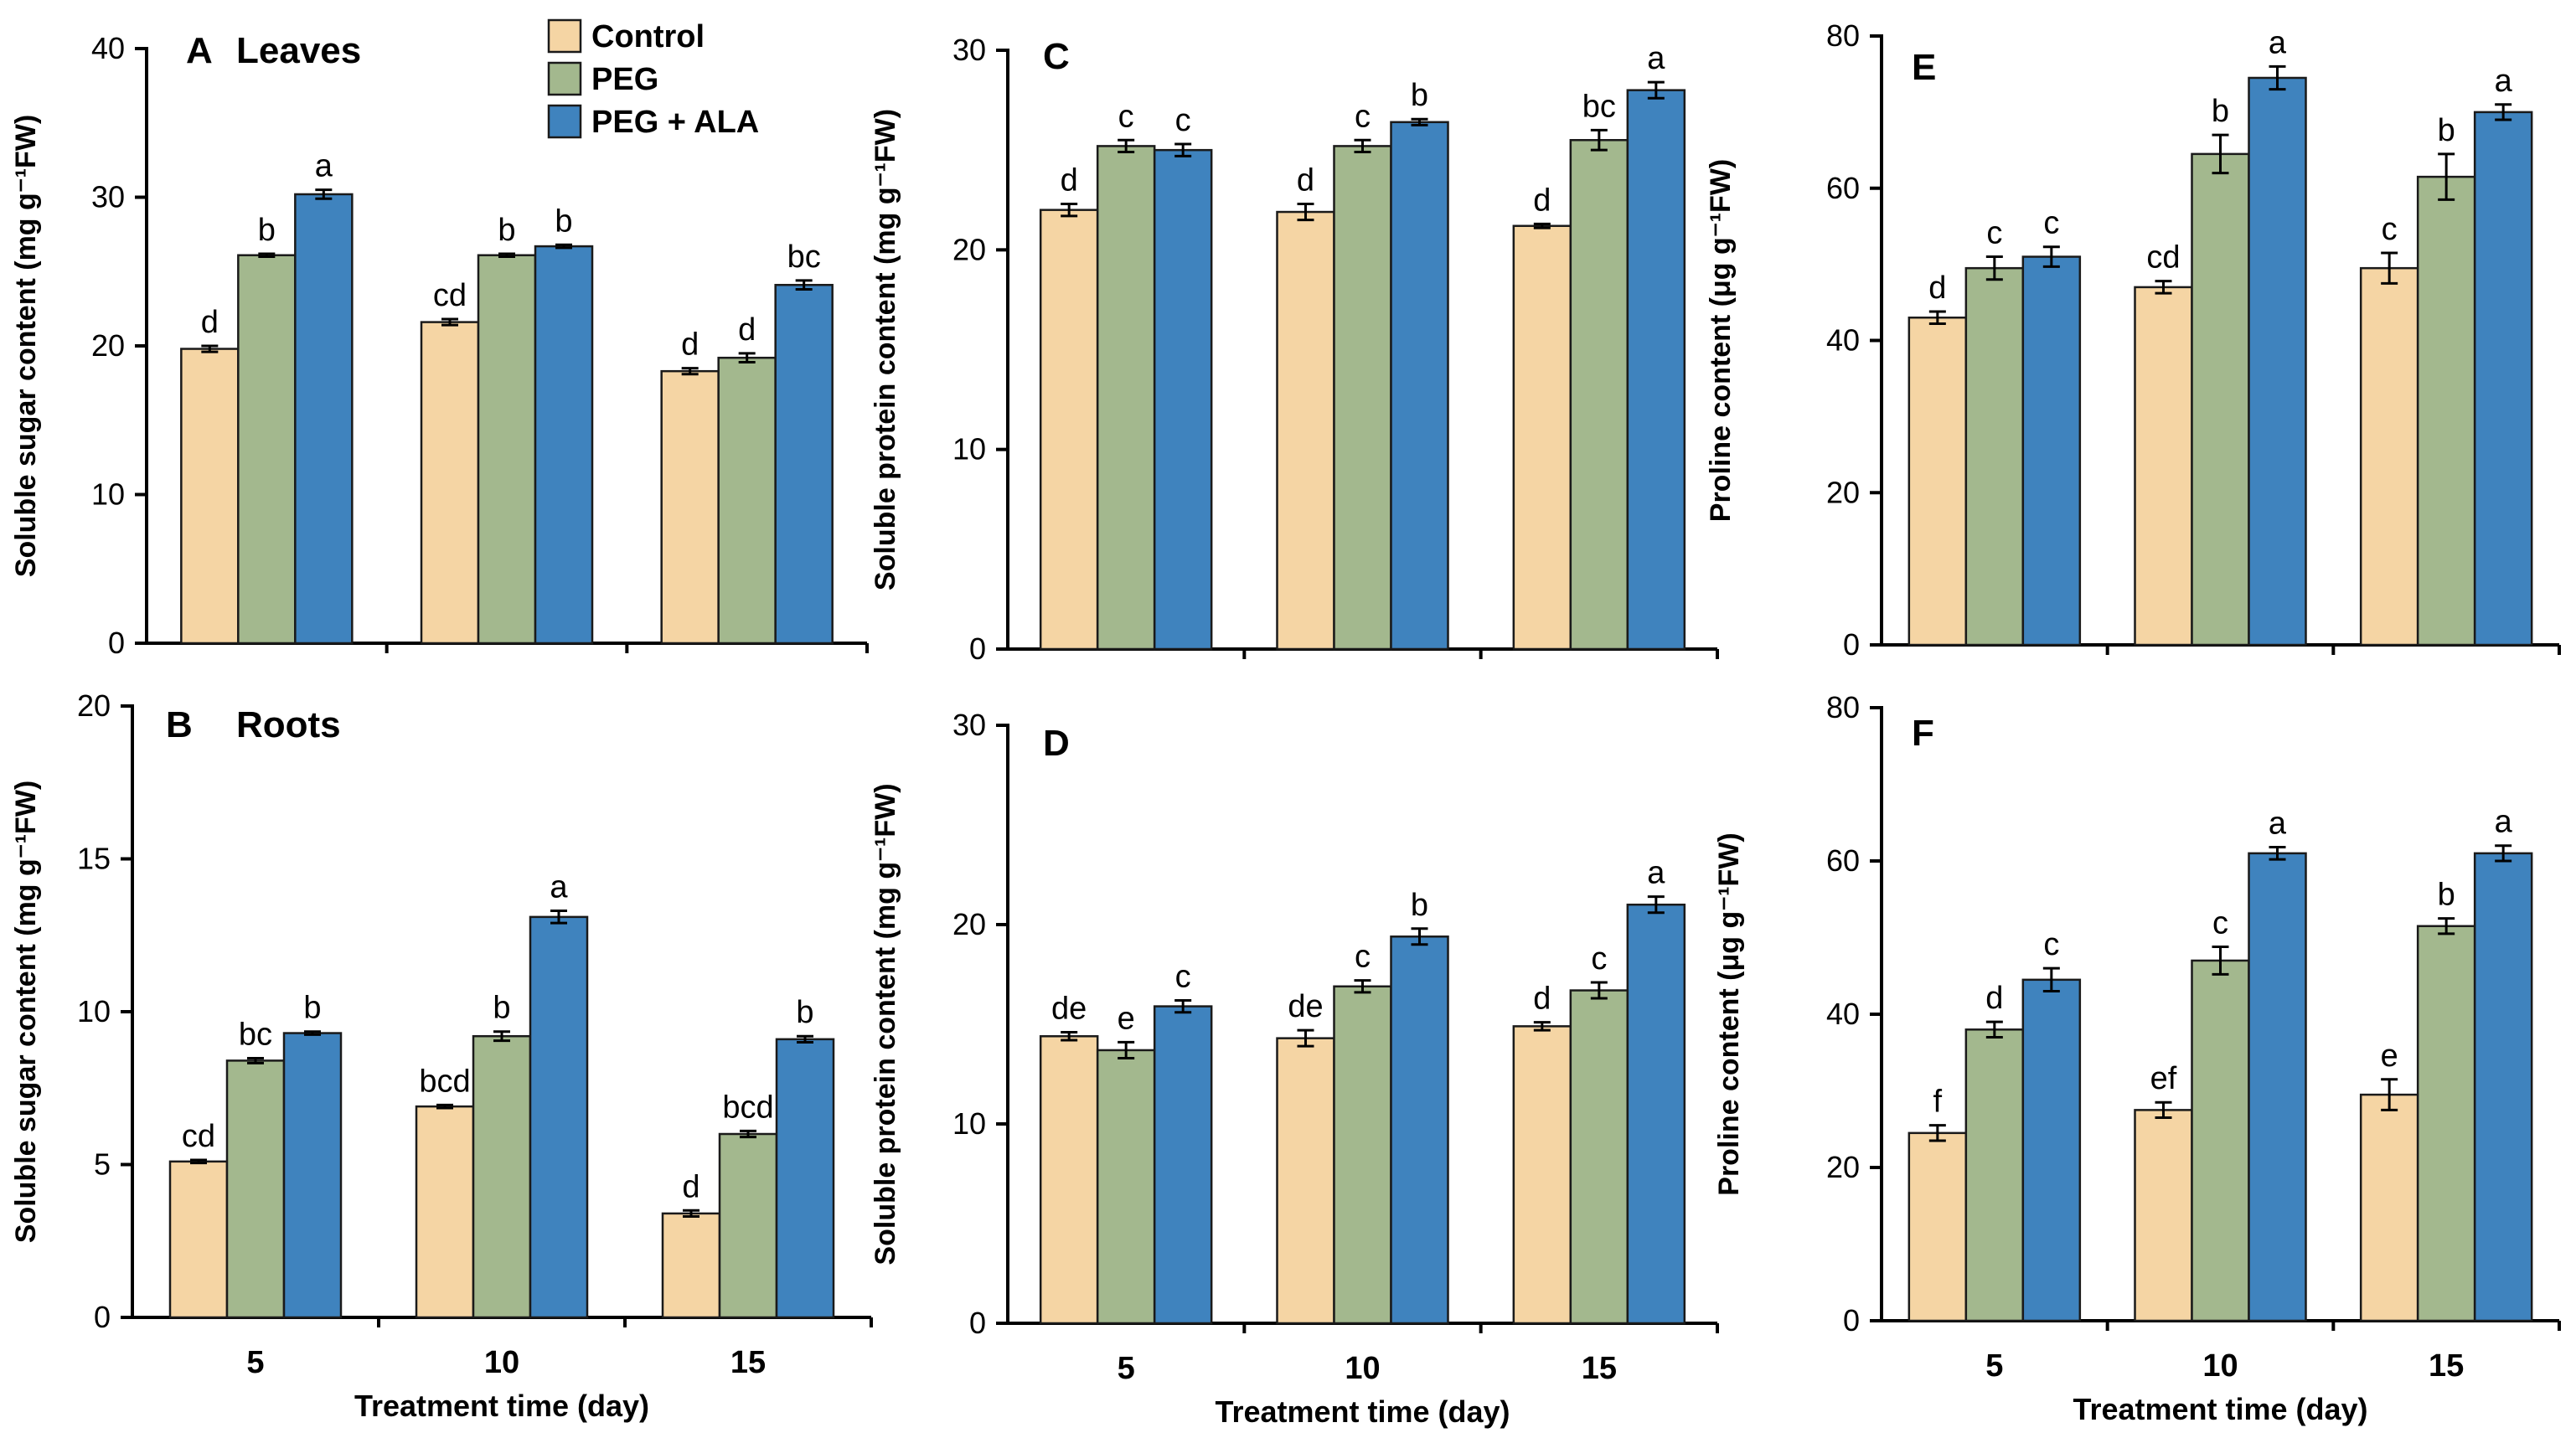  Describe the element at coordinates (2389, 1056) in the screenshot. I see `significance-label: e` at that location.